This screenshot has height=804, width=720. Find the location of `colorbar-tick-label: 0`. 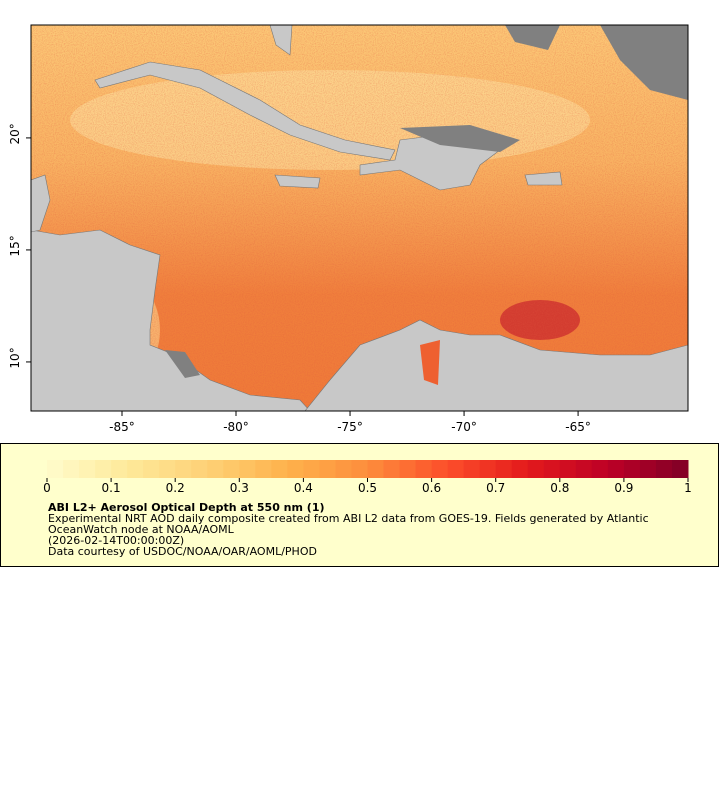

colorbar-tick-label: 0 is located at coordinates (47, 488).